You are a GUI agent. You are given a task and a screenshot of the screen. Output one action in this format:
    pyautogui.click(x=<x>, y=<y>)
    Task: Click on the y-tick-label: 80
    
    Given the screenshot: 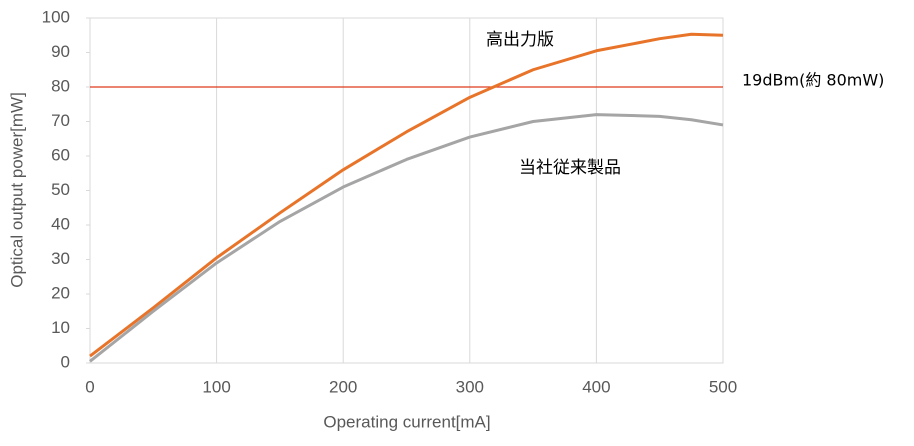 What is the action you would take?
    pyautogui.click(x=60, y=85)
    